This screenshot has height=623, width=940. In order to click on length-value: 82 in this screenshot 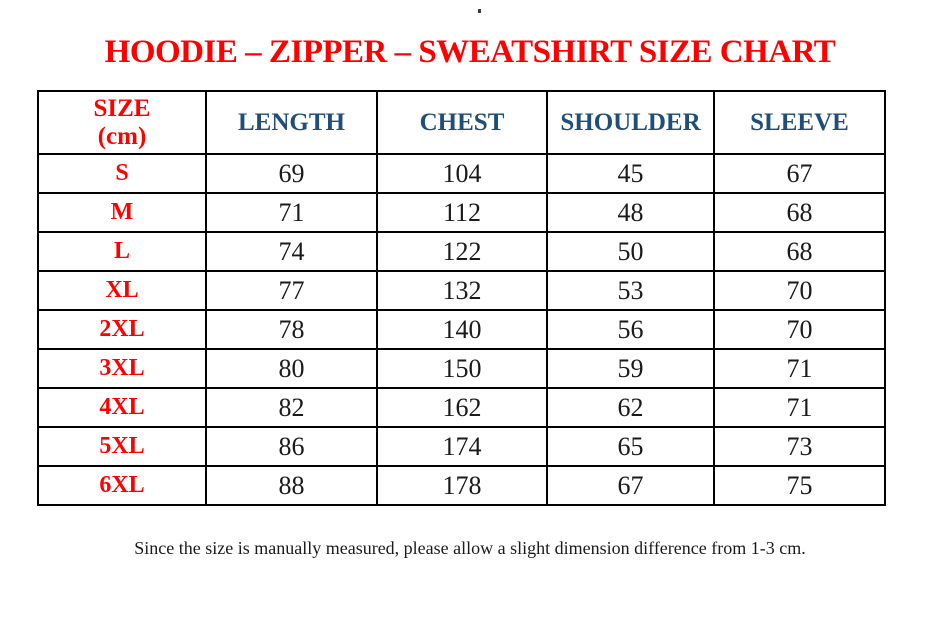, I will do `click(291, 407)`.